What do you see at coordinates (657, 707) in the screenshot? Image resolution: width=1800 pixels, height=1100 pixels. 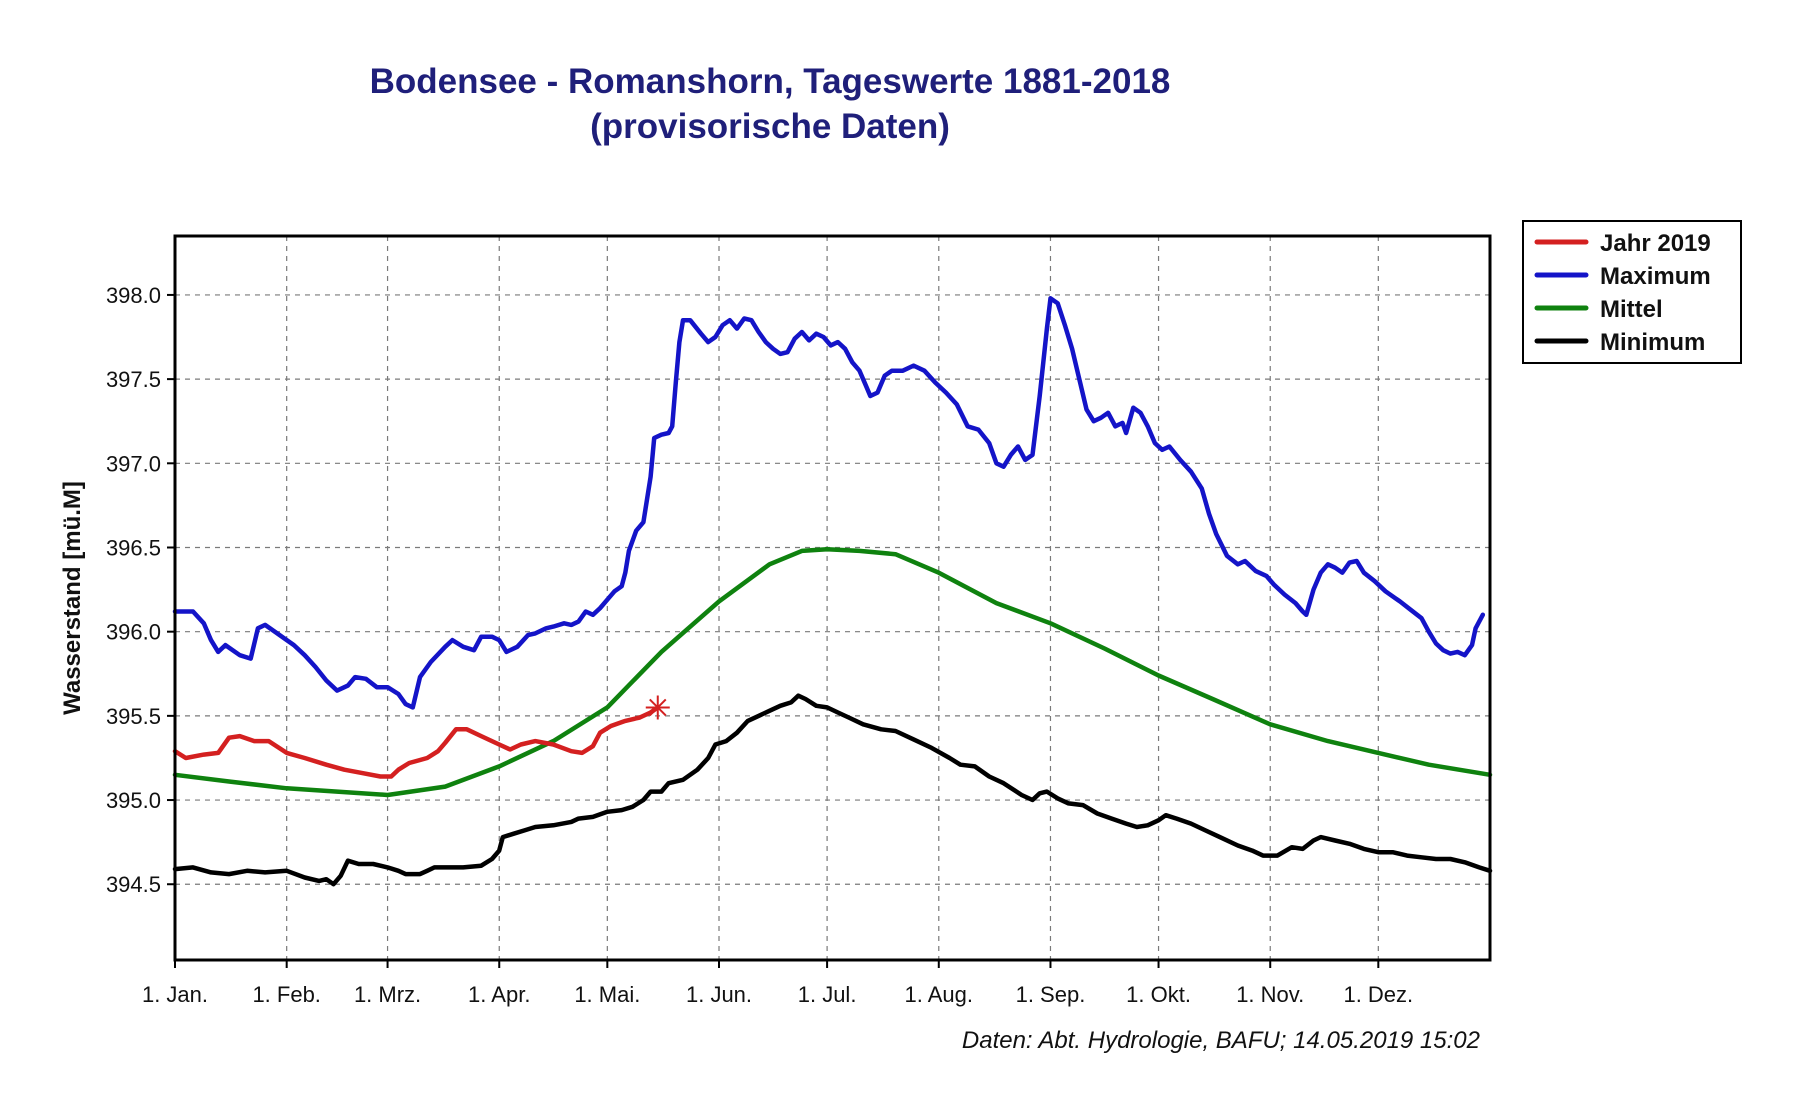 I see `last-value-star-marker` at bounding box center [657, 707].